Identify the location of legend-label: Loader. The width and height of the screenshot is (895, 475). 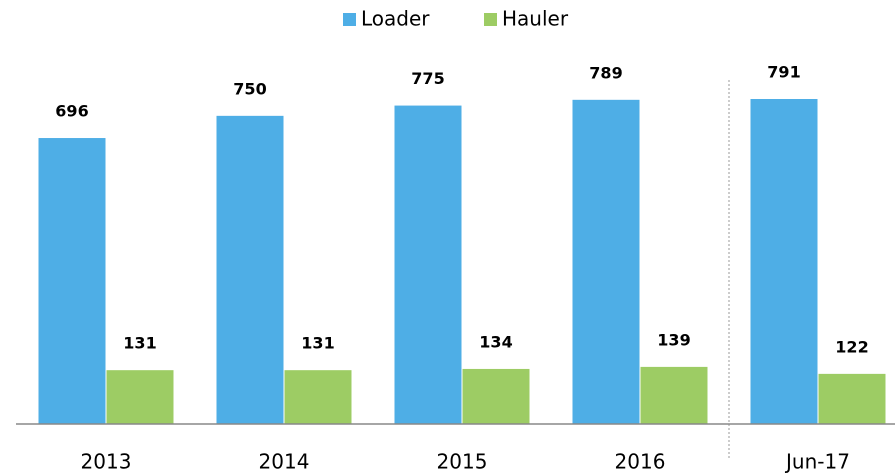
(395, 19).